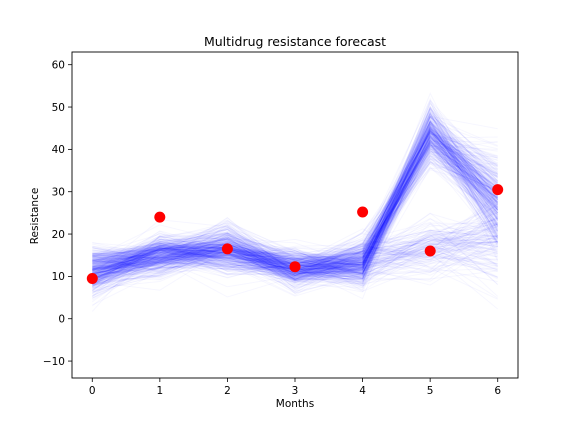 This screenshot has height=437, width=576. Describe the element at coordinates (61, 320) in the screenshot. I see `y-tick-label: 0` at that location.